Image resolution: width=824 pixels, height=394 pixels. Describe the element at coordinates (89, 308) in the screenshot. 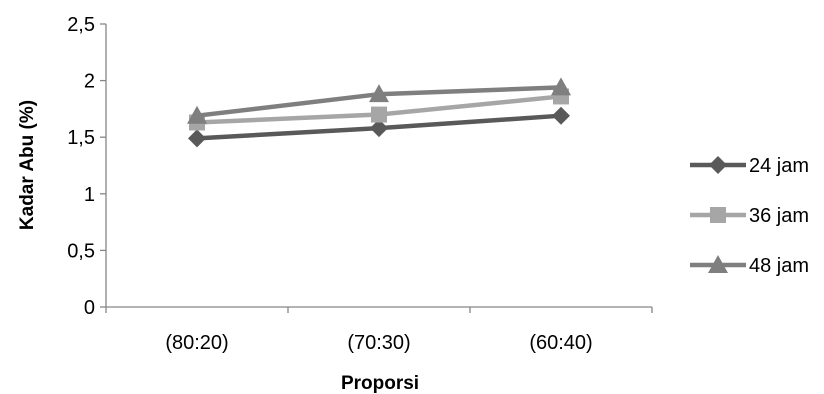

I see `y-tick-label: 0` at that location.